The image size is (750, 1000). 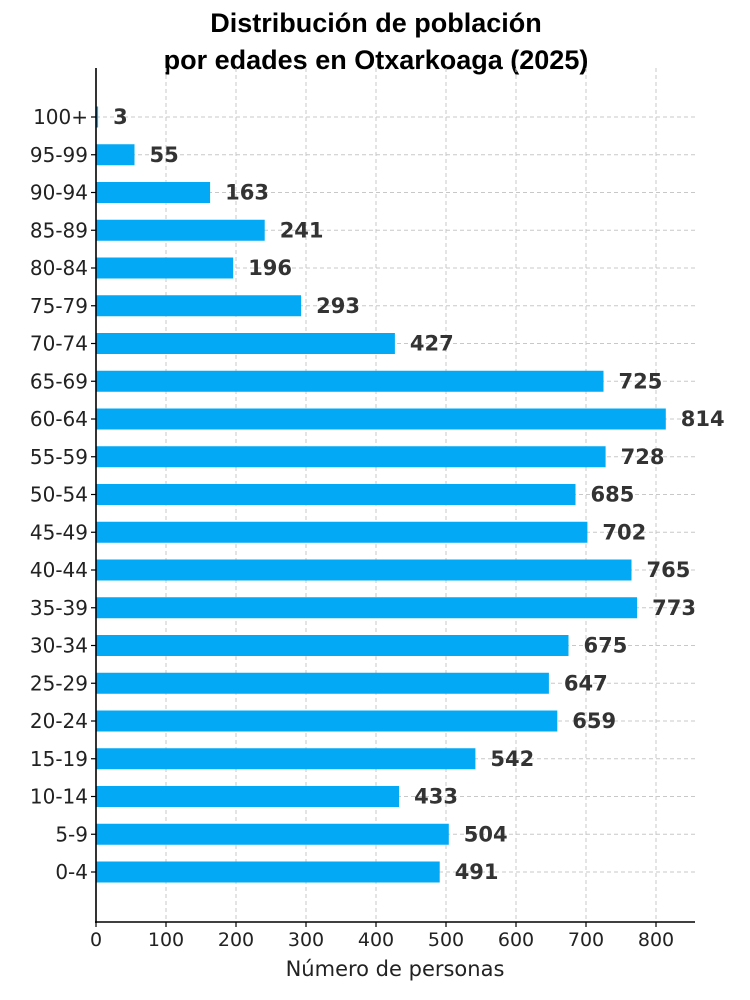 What do you see at coordinates (613, 495) in the screenshot?
I see `value-label-50-54: 685` at bounding box center [613, 495].